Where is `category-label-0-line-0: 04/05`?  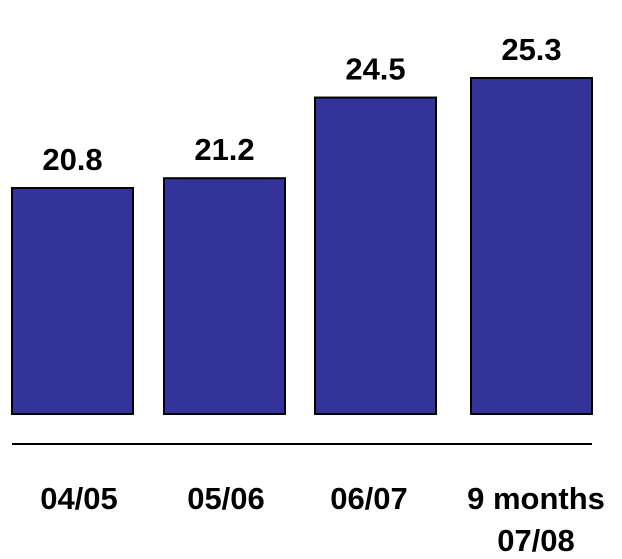 category-label-0-line-0: 04/05 is located at coordinates (79, 498).